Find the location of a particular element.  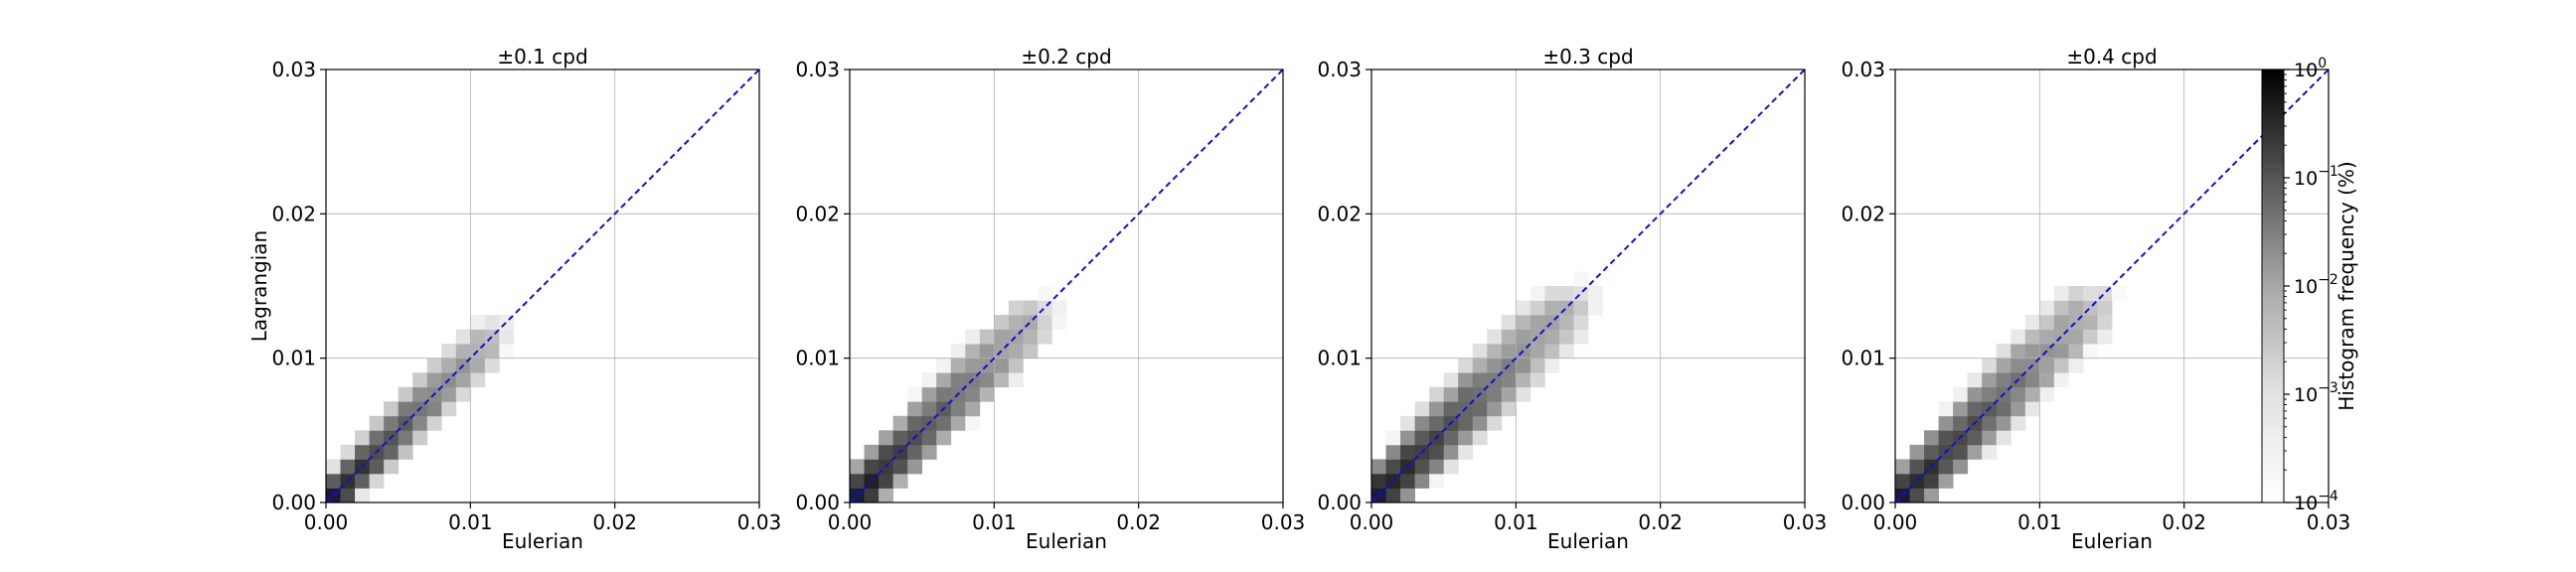

heatmap-cells is located at coordinates (958, 395).